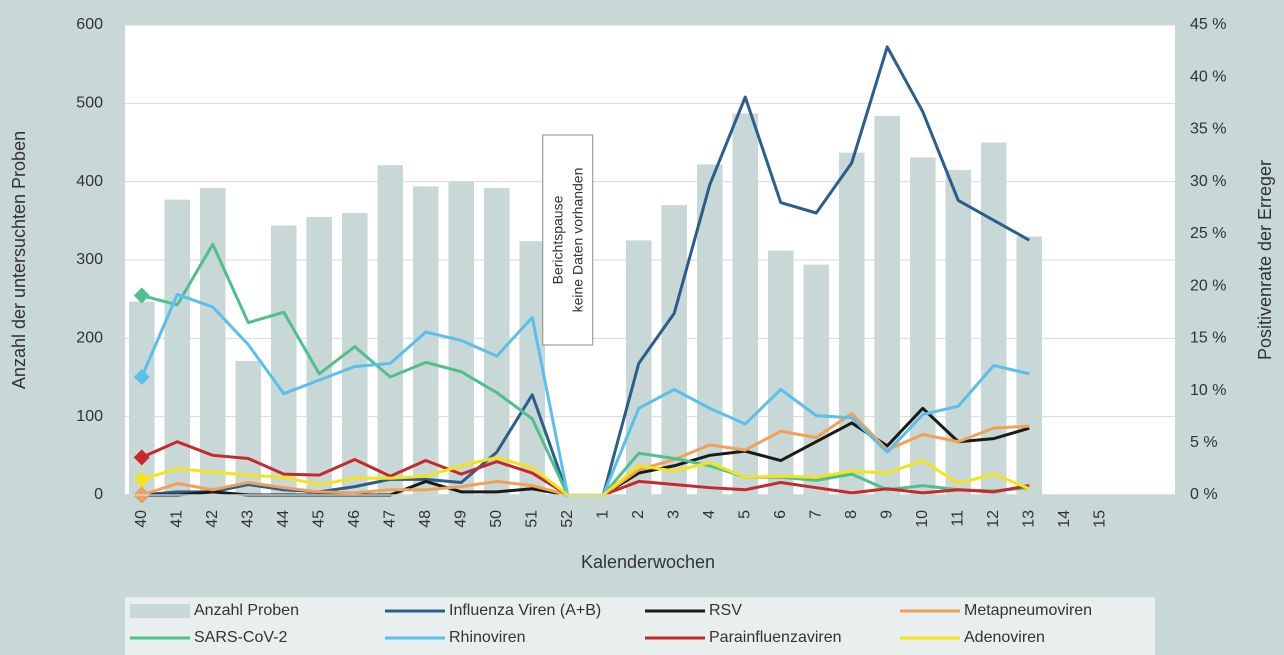 This screenshot has width=1284, height=655. Describe the element at coordinates (568, 240) in the screenshot. I see `annotation-box` at that location.